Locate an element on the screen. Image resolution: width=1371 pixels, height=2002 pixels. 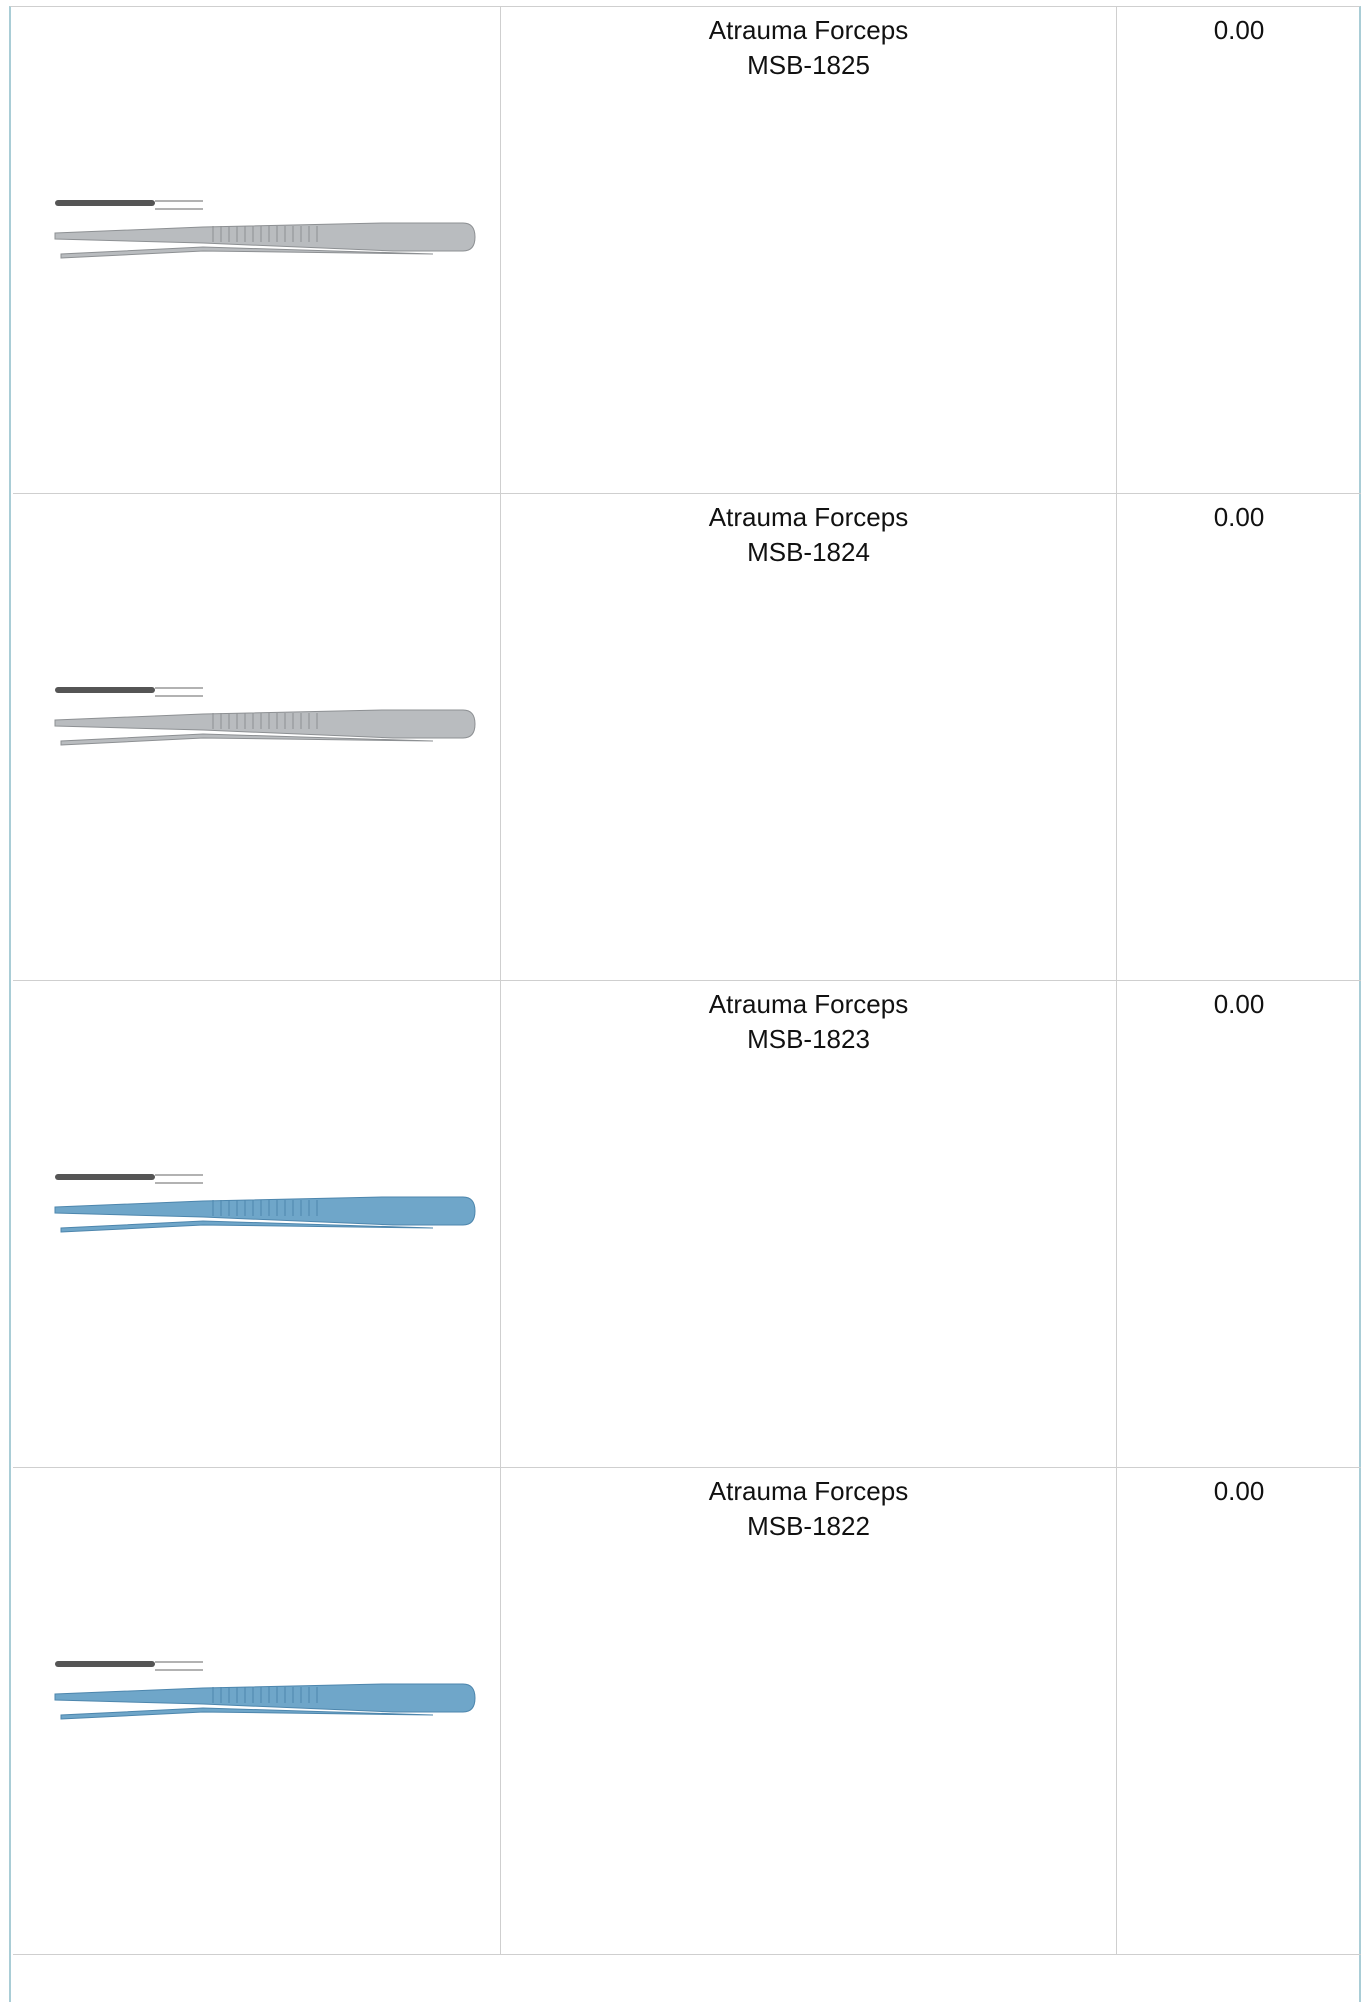
description: Atrauma Forceps MSB-1824 is located at coordinates (808, 532).